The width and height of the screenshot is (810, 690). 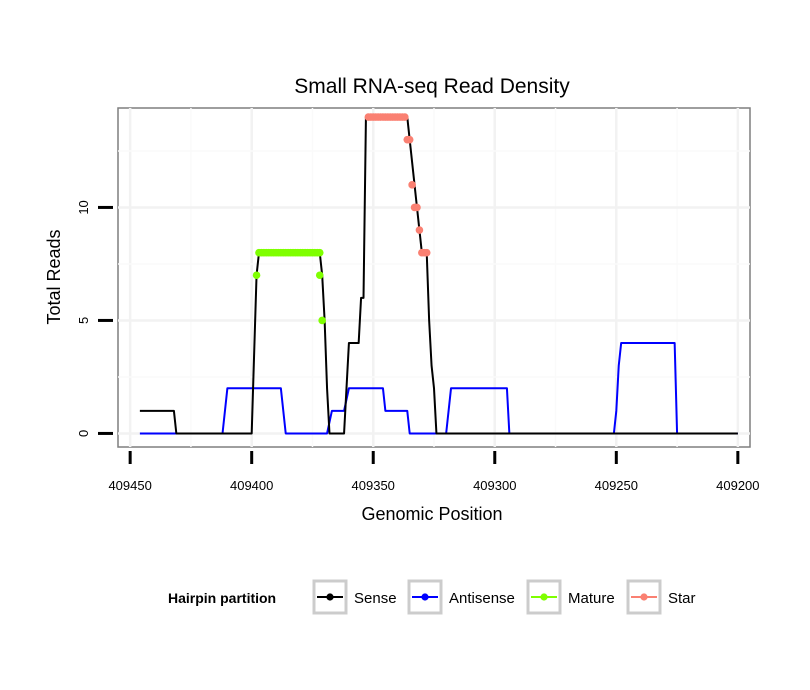 I want to click on series-antisense, so click(x=438, y=388).